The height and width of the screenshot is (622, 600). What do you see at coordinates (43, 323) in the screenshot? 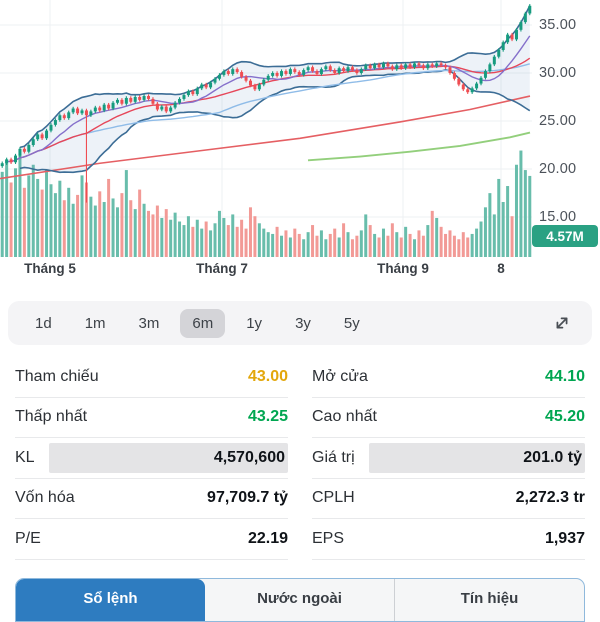
I see `range-button-1d: 1d` at bounding box center [43, 323].